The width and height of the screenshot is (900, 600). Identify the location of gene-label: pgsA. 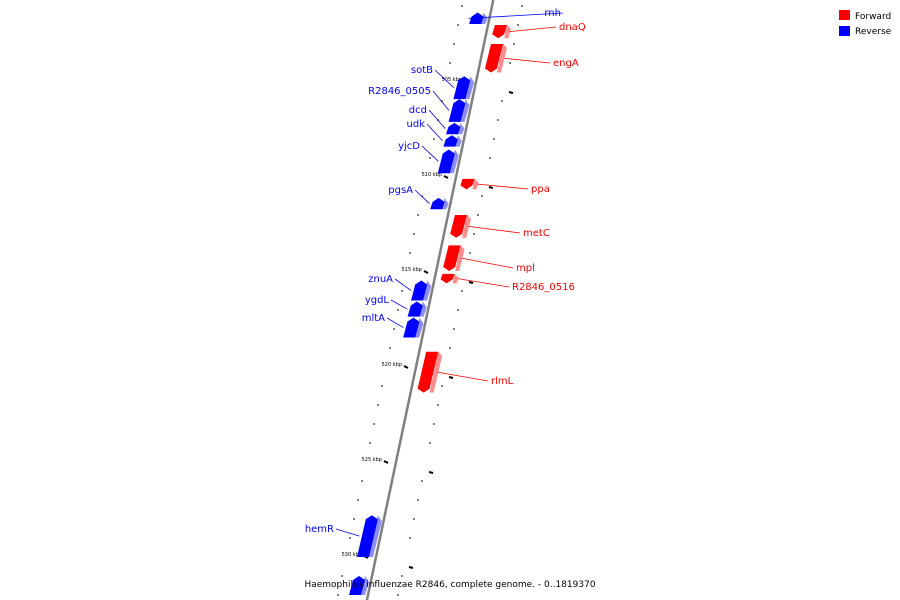
(400, 190).